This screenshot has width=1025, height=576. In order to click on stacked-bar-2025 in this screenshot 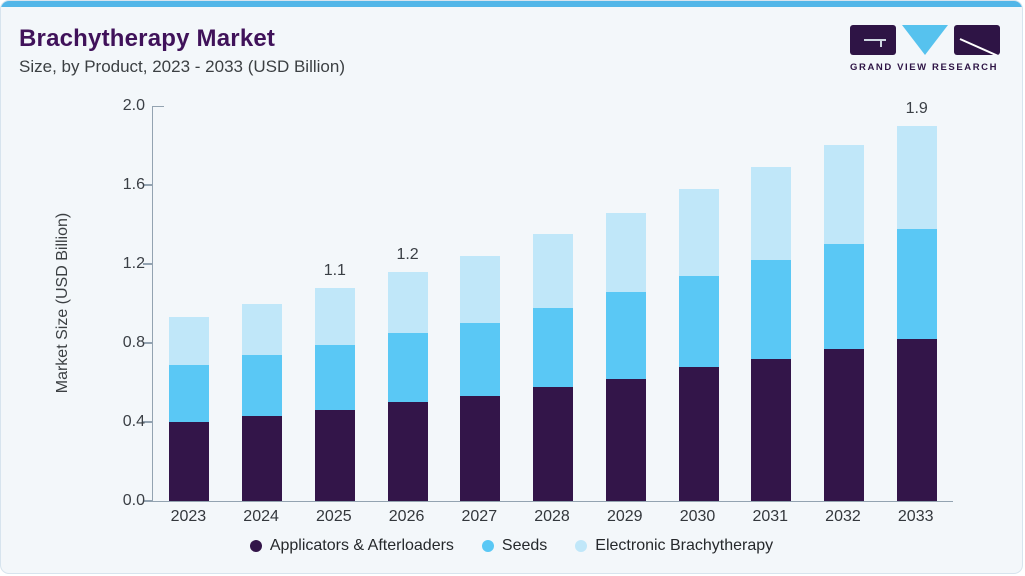, I will do `click(334, 394)`.